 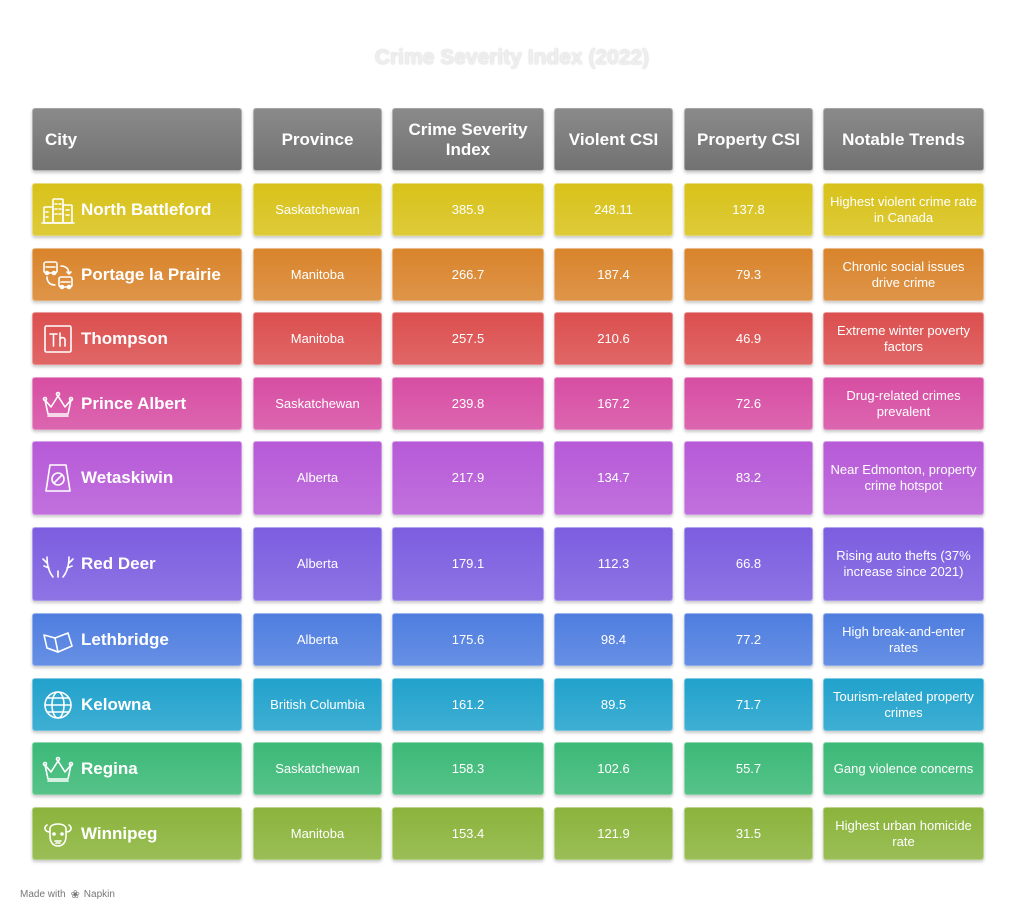 I want to click on cell-notable-trends: Drug-related crimes prevalent, so click(x=903, y=403).